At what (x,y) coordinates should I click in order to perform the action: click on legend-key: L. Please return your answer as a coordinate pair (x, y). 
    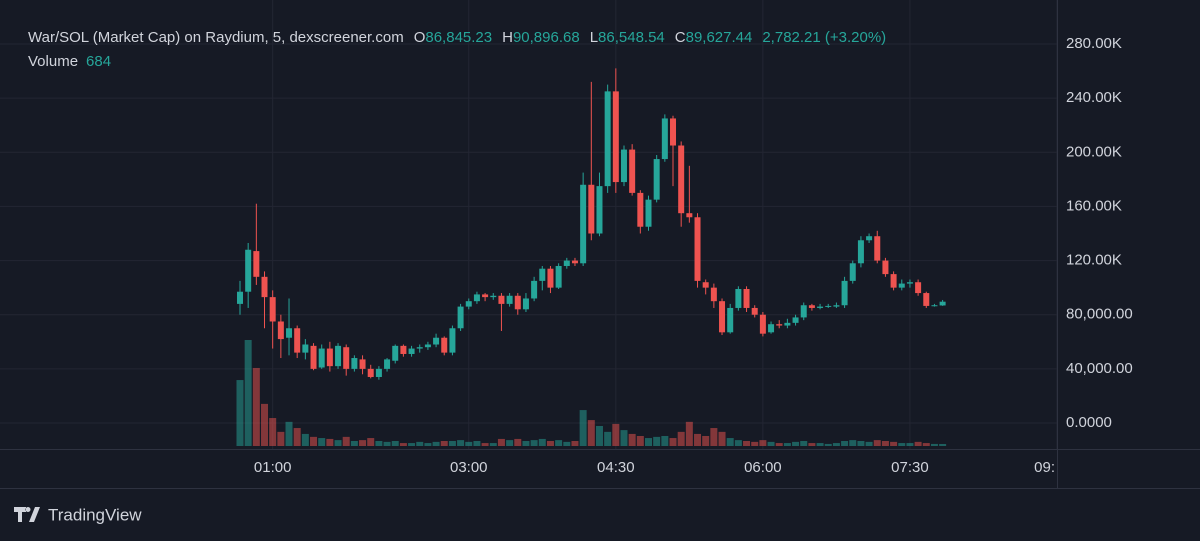
    Looking at the image, I should click on (594, 37).